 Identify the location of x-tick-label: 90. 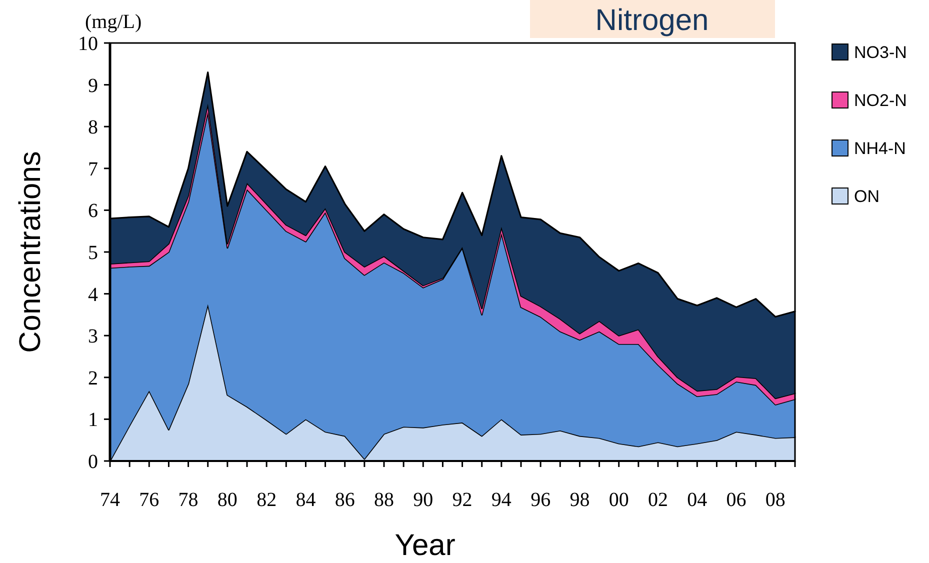
(423, 500).